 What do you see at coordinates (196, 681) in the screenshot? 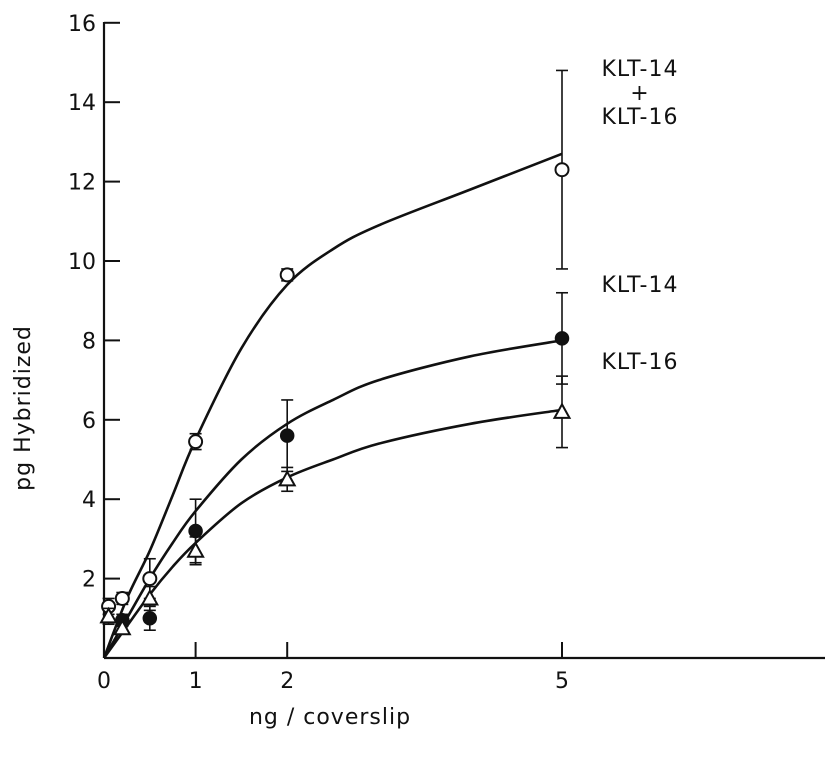
I see `x-tick-label-1: 1` at bounding box center [196, 681].